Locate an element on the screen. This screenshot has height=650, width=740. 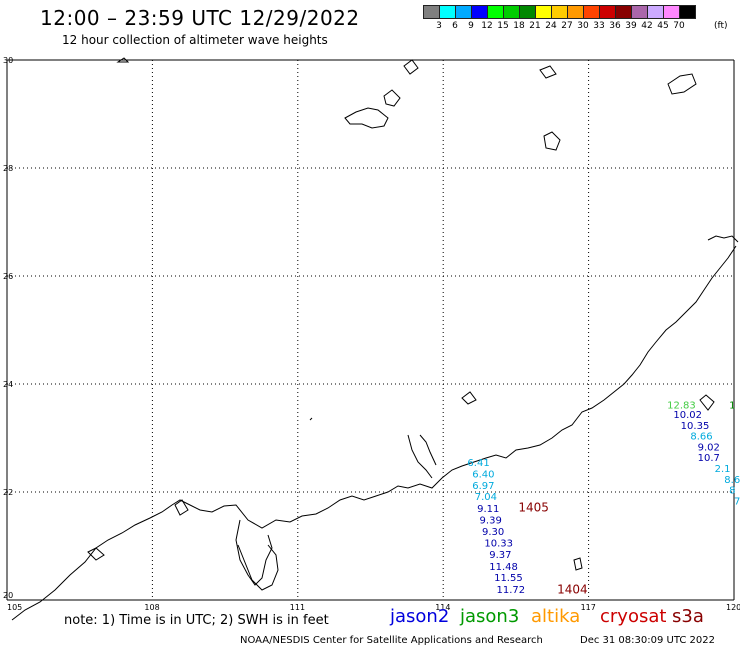
wave-height-value: 6.97 is located at coordinates (483, 486).